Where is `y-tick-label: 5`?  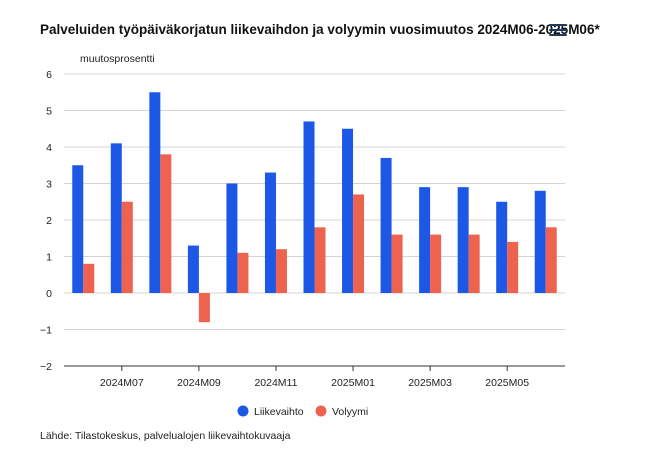 y-tick-label: 5 is located at coordinates (49, 112).